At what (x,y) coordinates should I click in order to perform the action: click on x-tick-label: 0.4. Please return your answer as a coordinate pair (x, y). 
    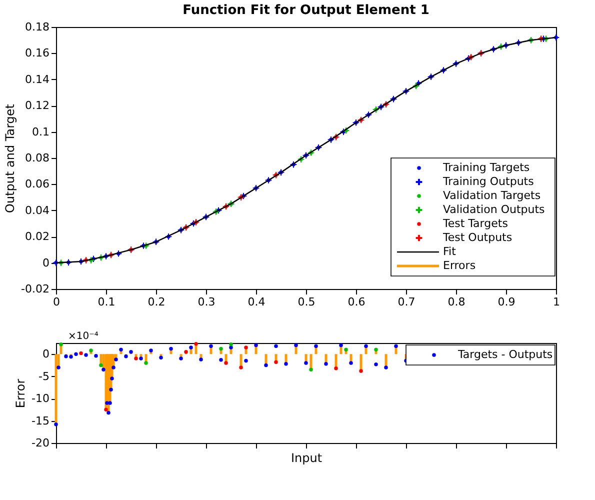
    Looking at the image, I should click on (257, 302).